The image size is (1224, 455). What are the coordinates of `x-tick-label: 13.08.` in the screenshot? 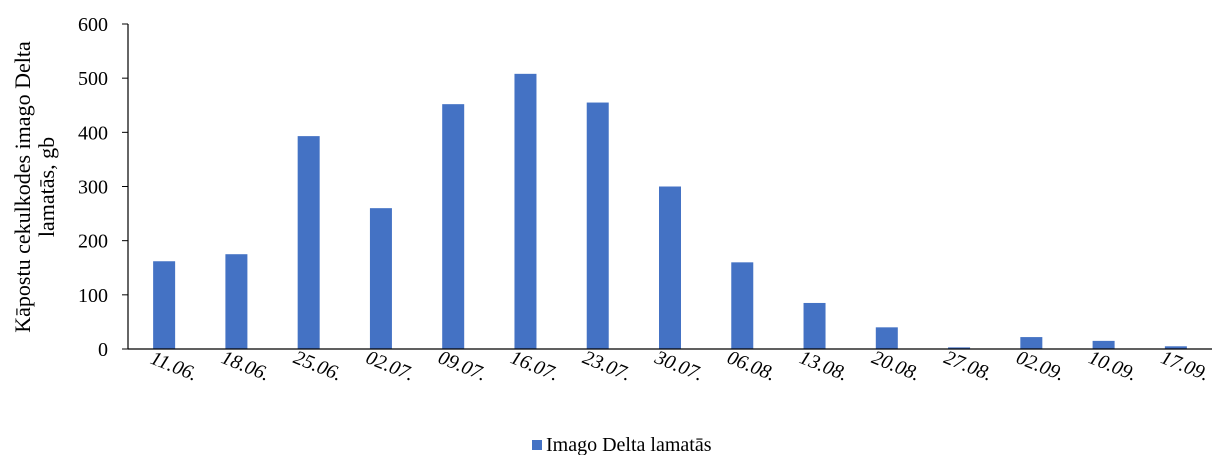 It's located at (823, 366).